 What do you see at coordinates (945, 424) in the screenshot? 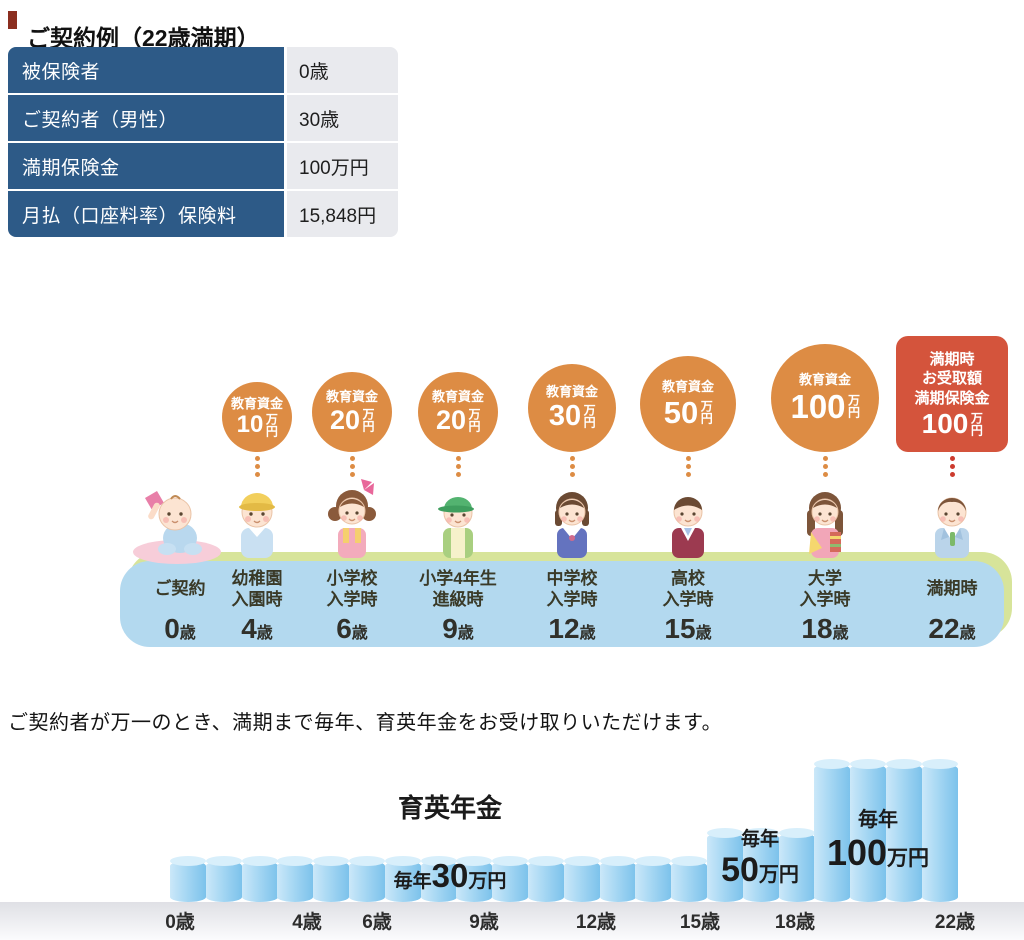
I see `maturity-amount: 100` at bounding box center [945, 424].